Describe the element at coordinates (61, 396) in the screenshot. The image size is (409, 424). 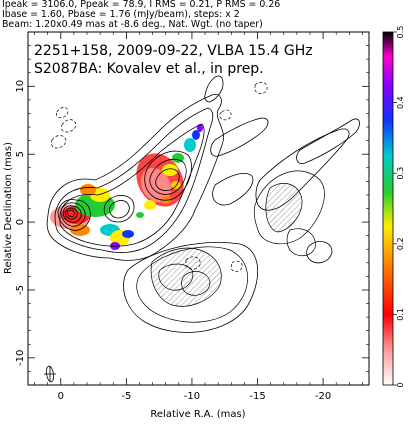
I see `x-tick-label: 0` at that location.